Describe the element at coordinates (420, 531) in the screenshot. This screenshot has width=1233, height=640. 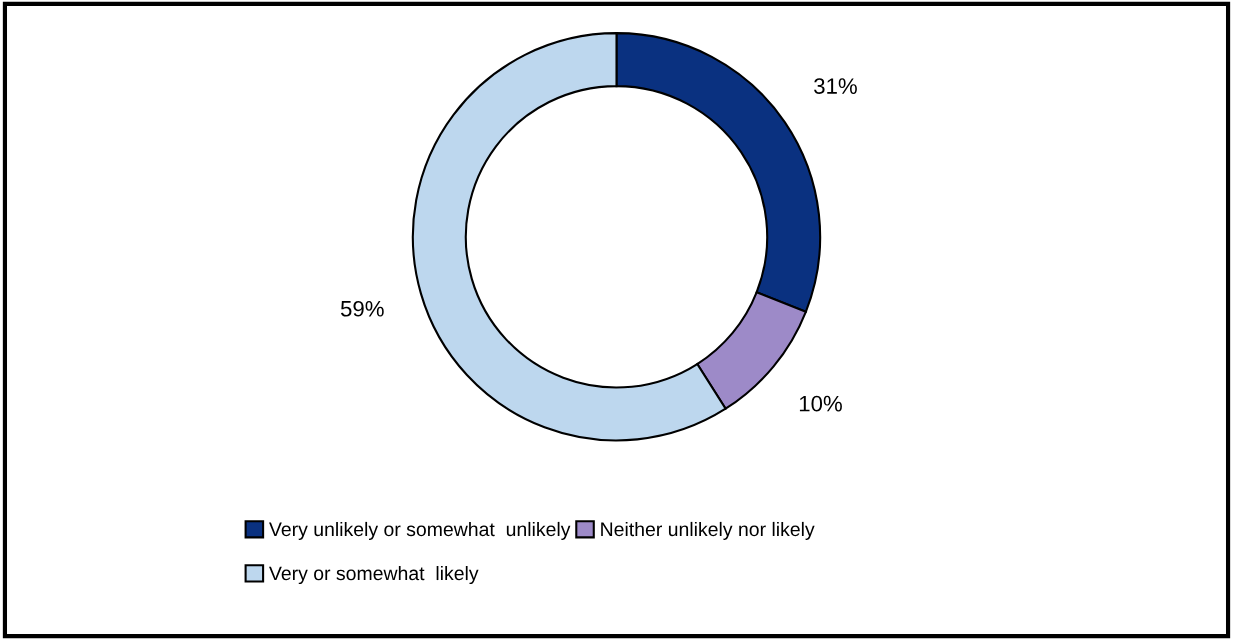
I see `legend-label: Very unlikely or somewhat unlikely` at that location.